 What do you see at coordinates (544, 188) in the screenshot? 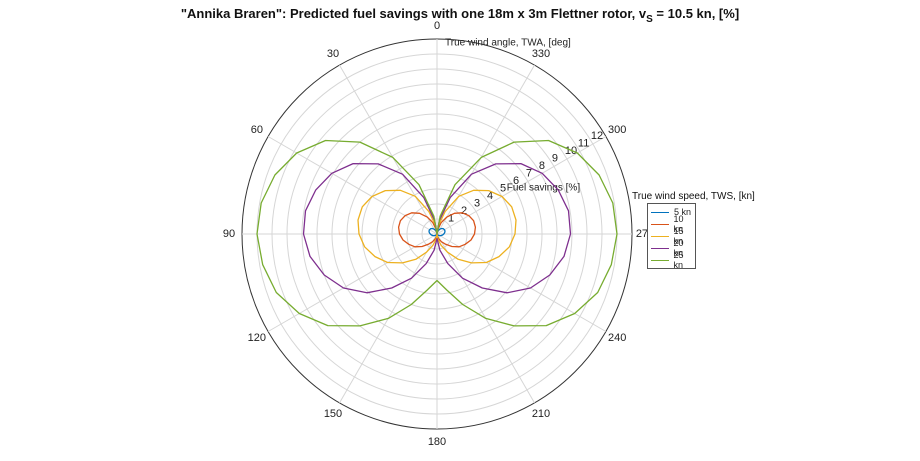
I see `r-axis-label: Fuel savings [%]` at bounding box center [544, 188].